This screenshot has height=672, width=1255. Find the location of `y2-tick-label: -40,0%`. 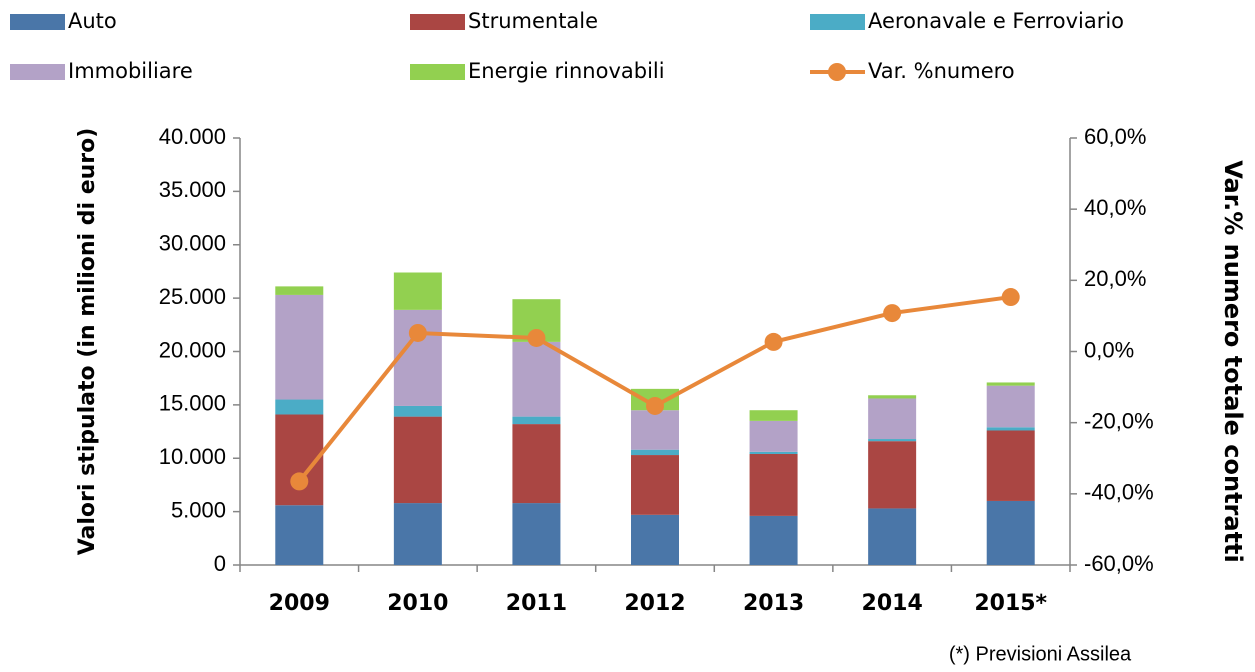

y2-tick-label: -40,0% is located at coordinates (1119, 492).